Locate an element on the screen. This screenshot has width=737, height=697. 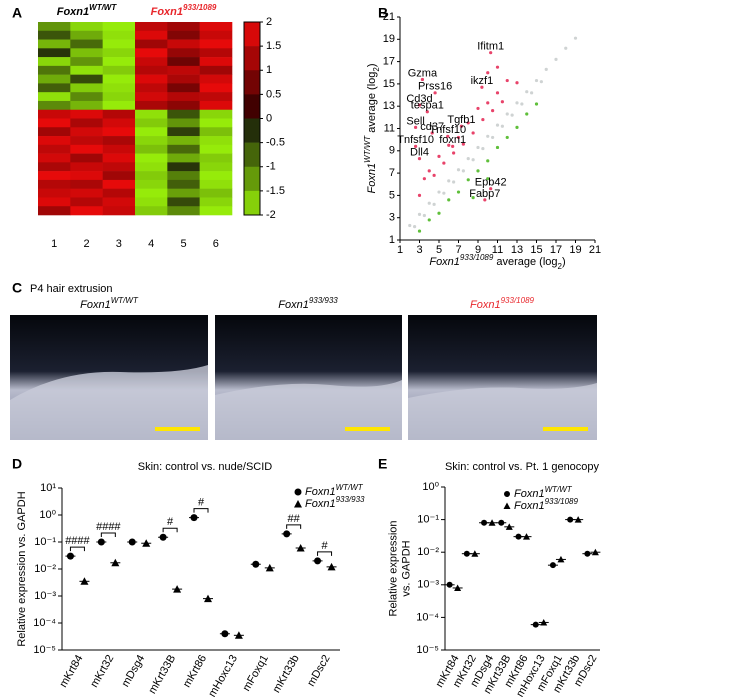
significance-label: # is located at coordinates (324, 546).